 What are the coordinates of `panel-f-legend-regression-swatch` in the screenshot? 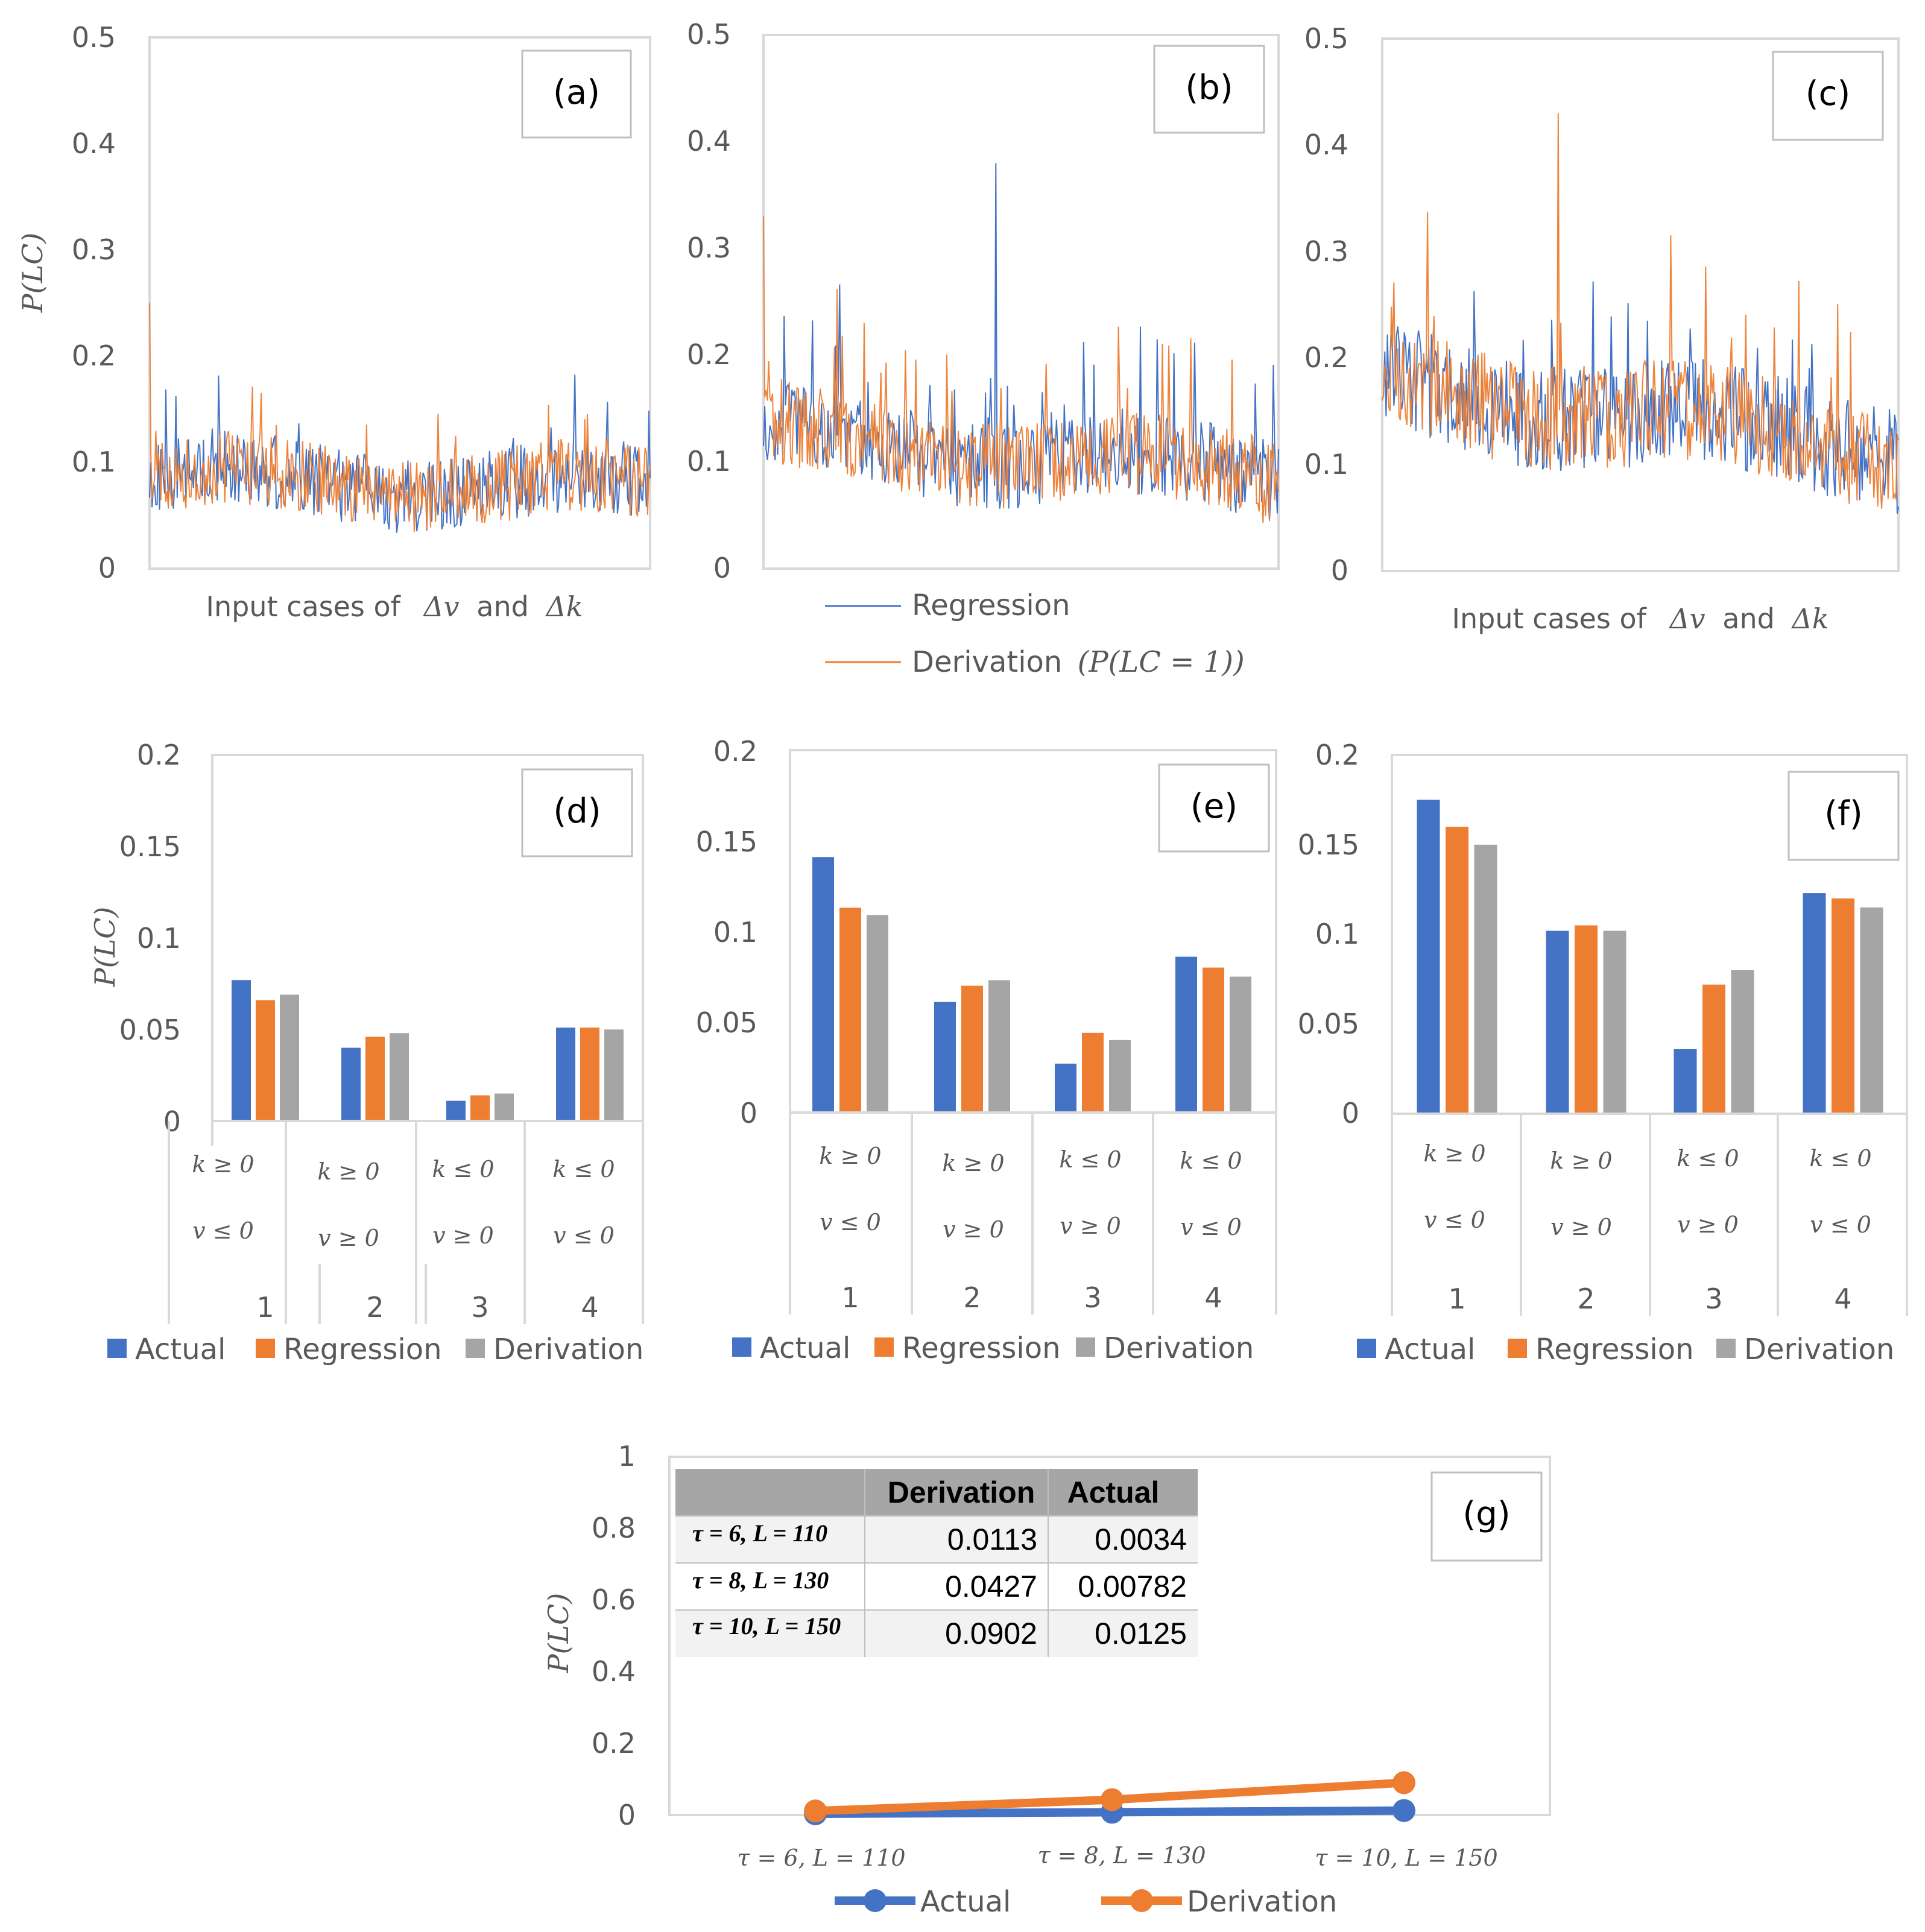 It's located at (1518, 1348).